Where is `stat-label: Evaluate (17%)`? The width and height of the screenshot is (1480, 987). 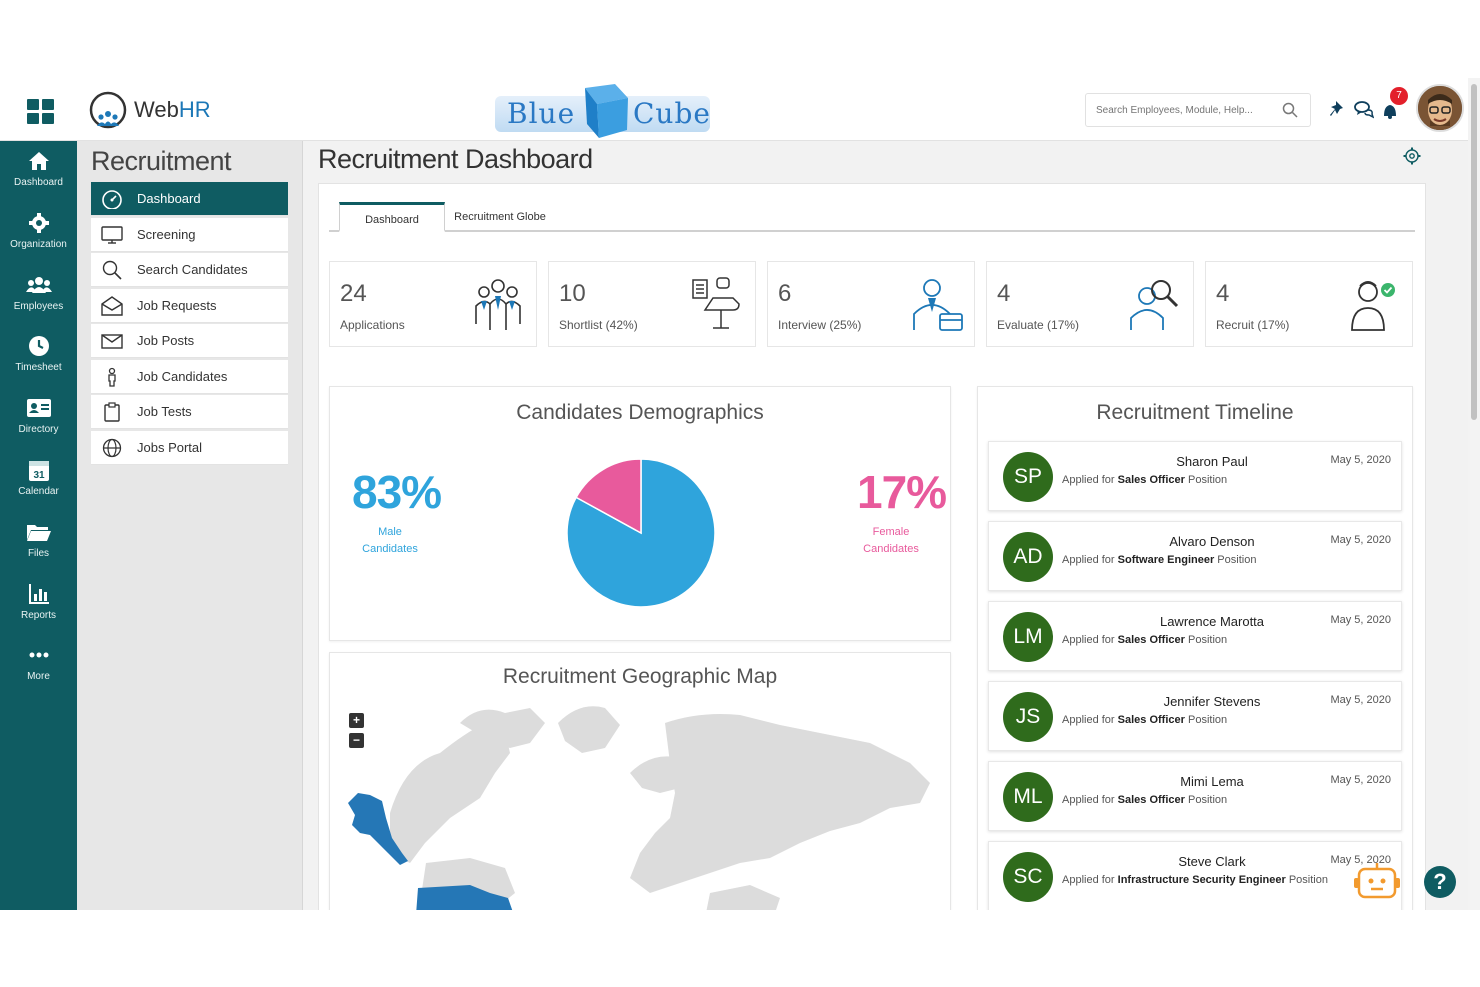
stat-label: Evaluate (17%) is located at coordinates (1038, 325).